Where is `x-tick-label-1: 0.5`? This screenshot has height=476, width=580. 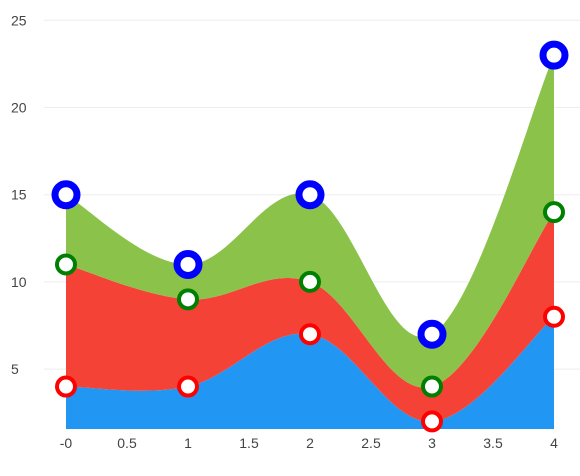
x-tick-label-1: 0.5 is located at coordinates (127, 443).